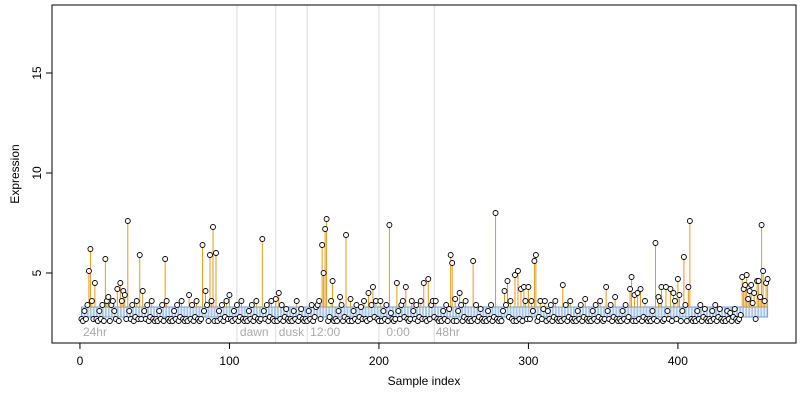 This screenshot has width=800, height=400. I want to click on annotation: 48hr, so click(448, 332).